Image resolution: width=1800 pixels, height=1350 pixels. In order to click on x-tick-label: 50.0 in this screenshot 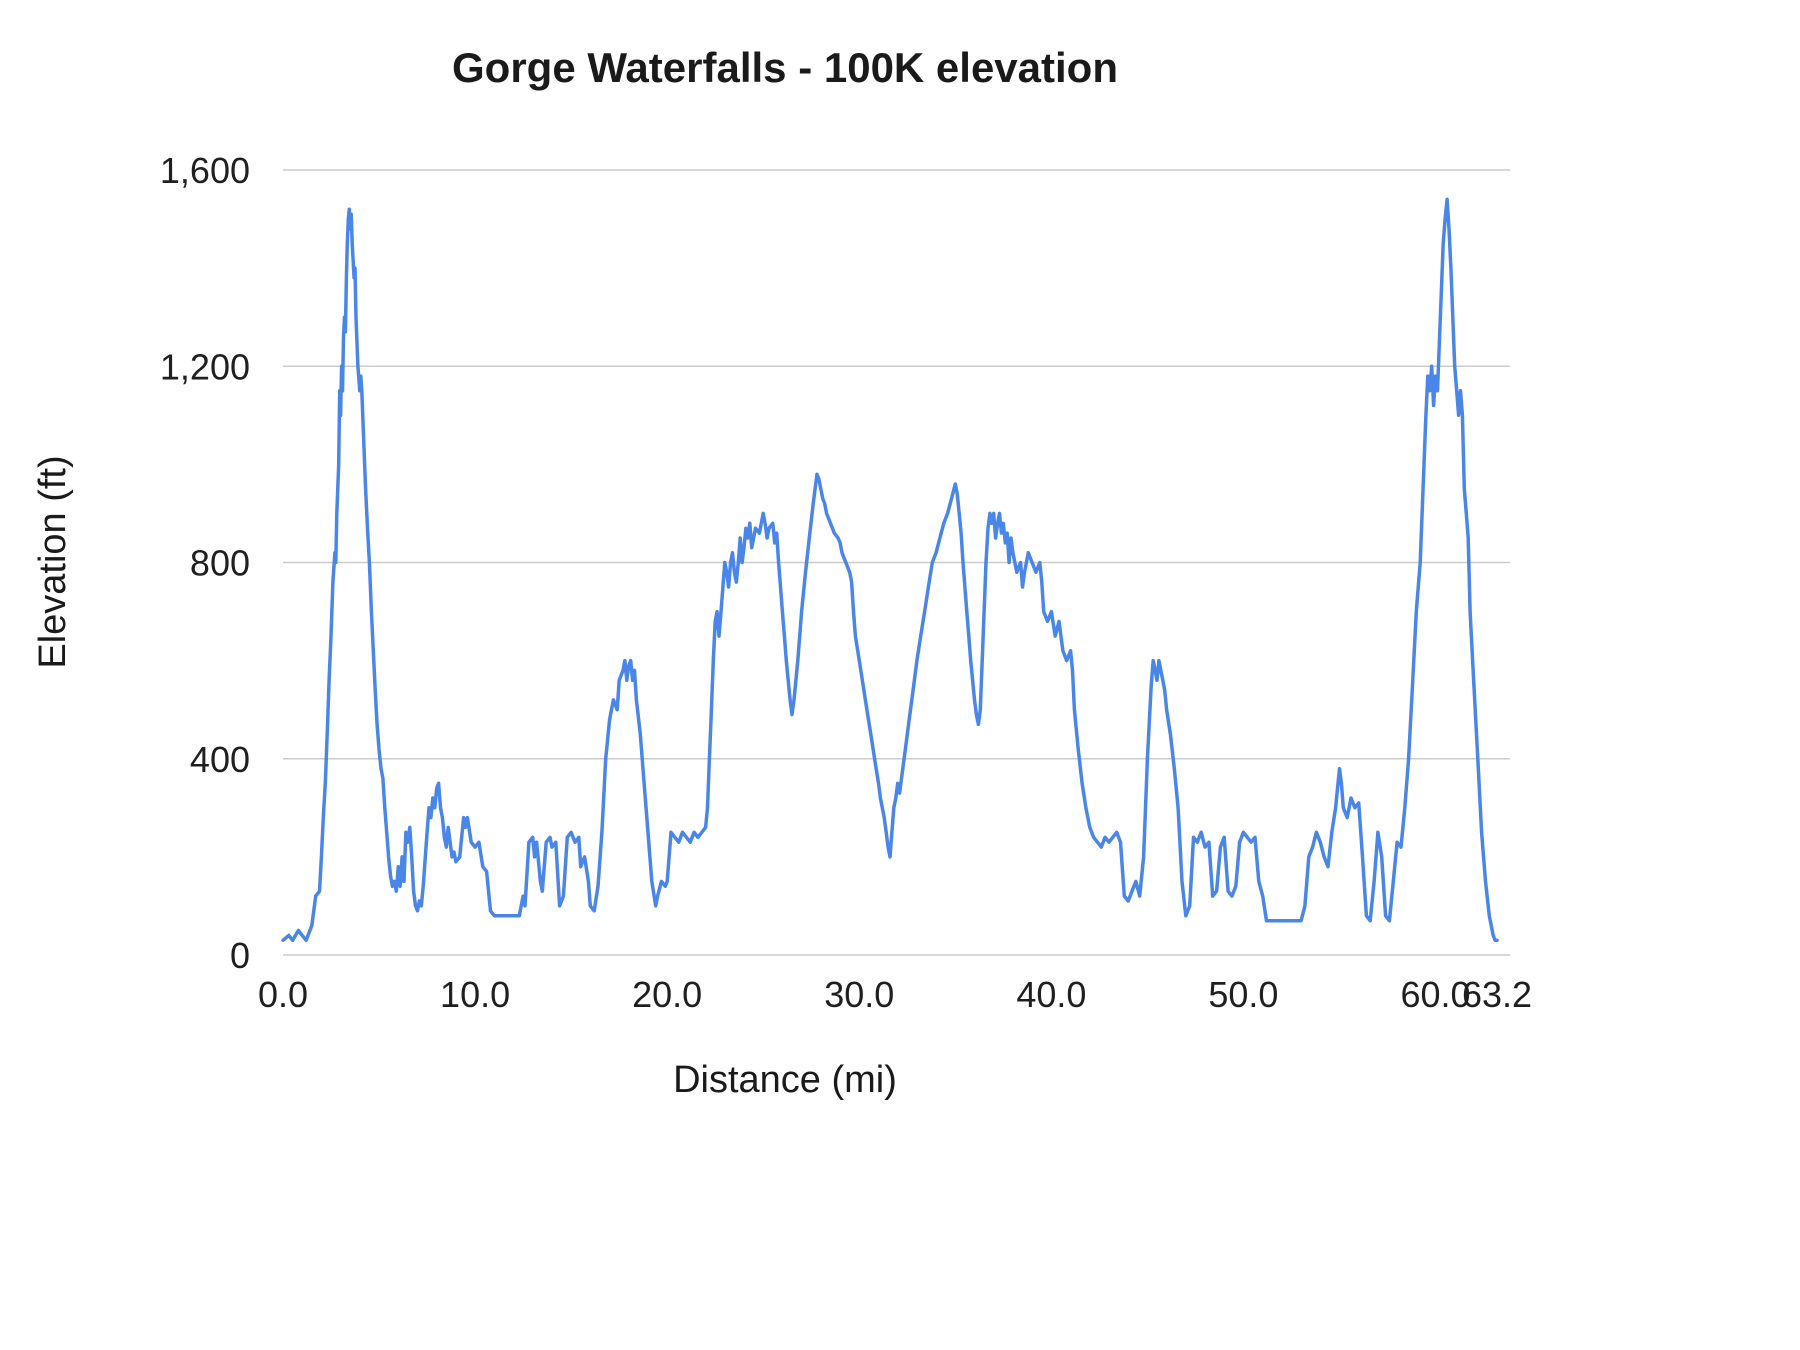, I will do `click(1243, 994)`.